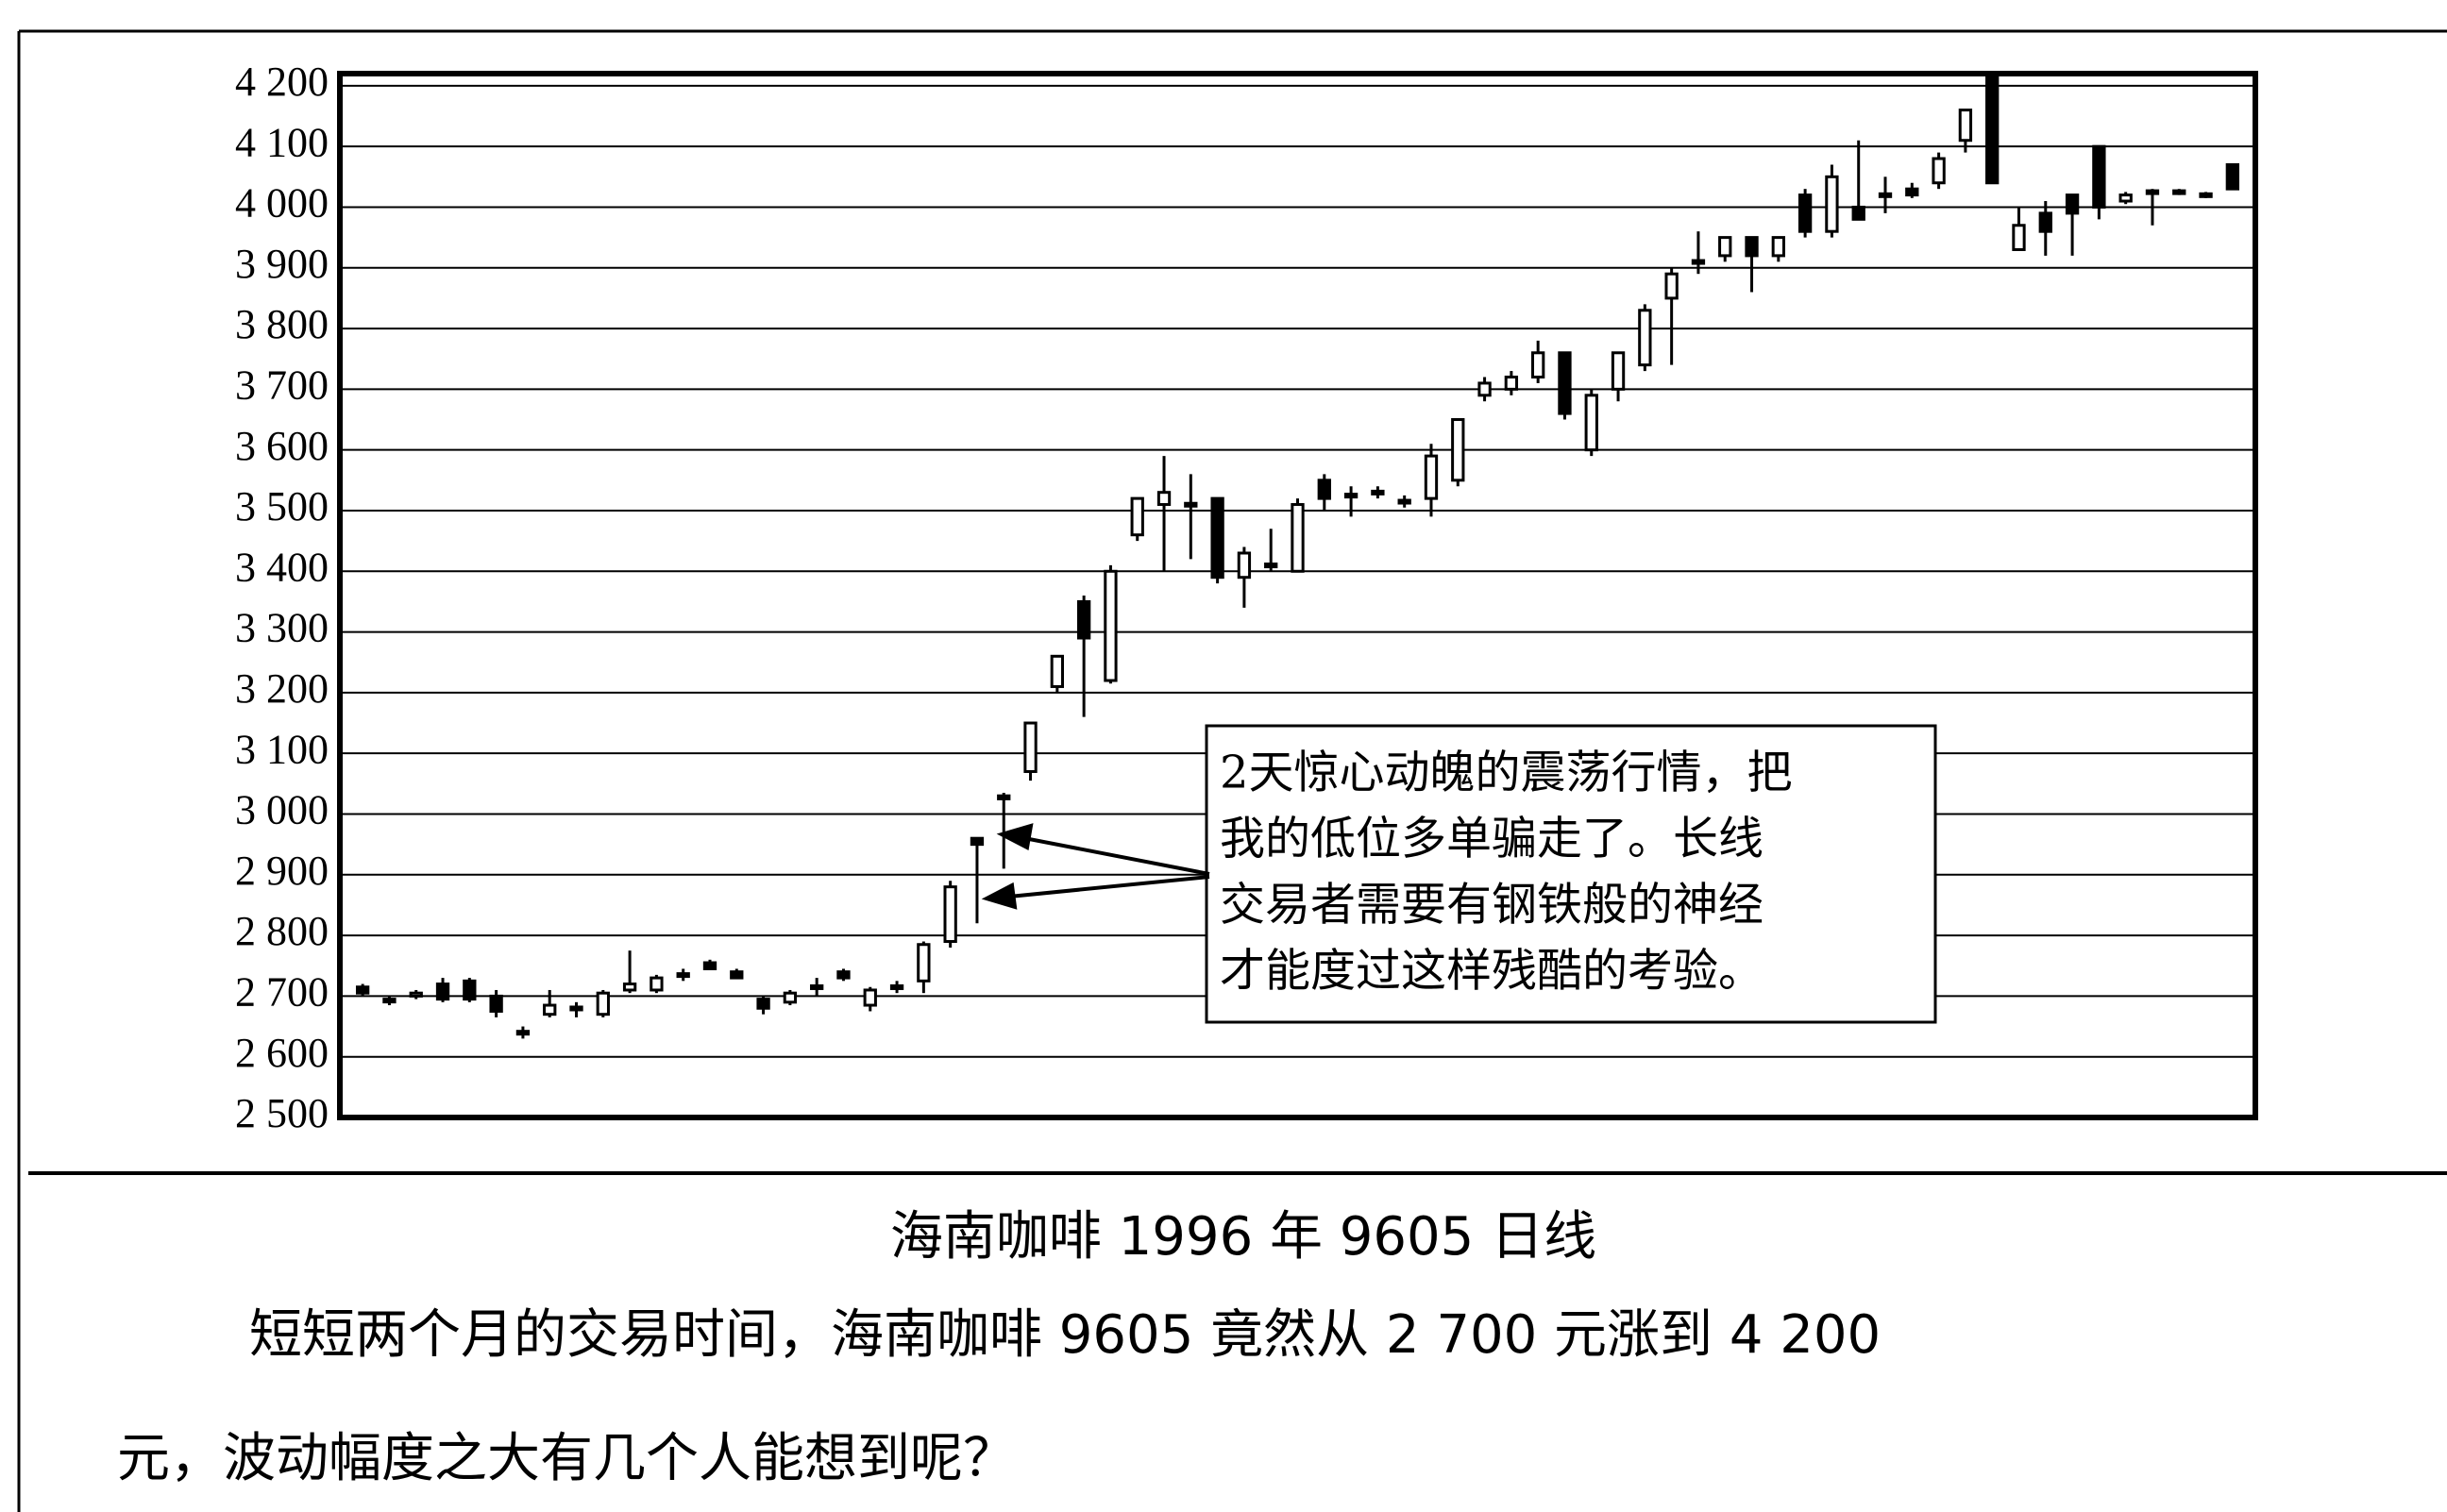  I want to click on y-tick-label: 3 700, so click(282, 384).